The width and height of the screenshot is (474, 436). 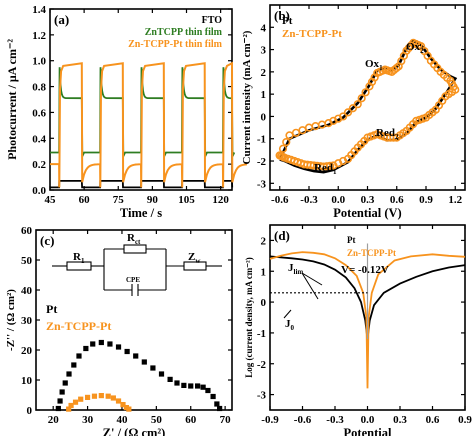 I want to click on zntcpp-pt-series-line, so click(x=148, y=124).